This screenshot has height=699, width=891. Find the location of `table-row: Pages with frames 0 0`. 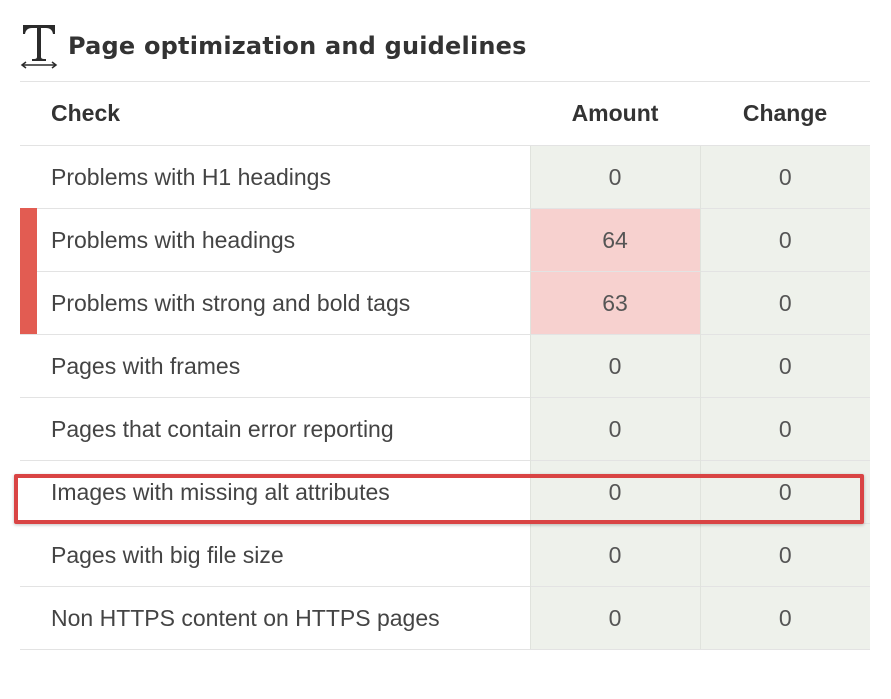

table-row: Pages with frames 0 0 is located at coordinates (445, 366).